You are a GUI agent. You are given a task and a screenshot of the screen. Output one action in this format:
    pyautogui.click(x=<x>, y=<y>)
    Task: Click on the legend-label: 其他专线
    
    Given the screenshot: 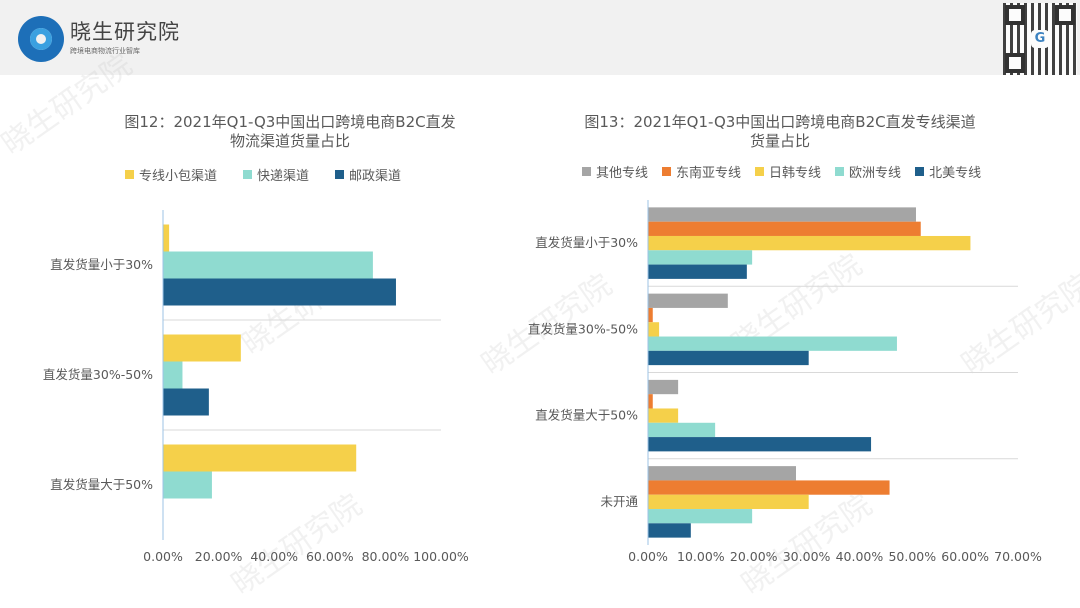 What is the action you would take?
    pyautogui.click(x=622, y=173)
    